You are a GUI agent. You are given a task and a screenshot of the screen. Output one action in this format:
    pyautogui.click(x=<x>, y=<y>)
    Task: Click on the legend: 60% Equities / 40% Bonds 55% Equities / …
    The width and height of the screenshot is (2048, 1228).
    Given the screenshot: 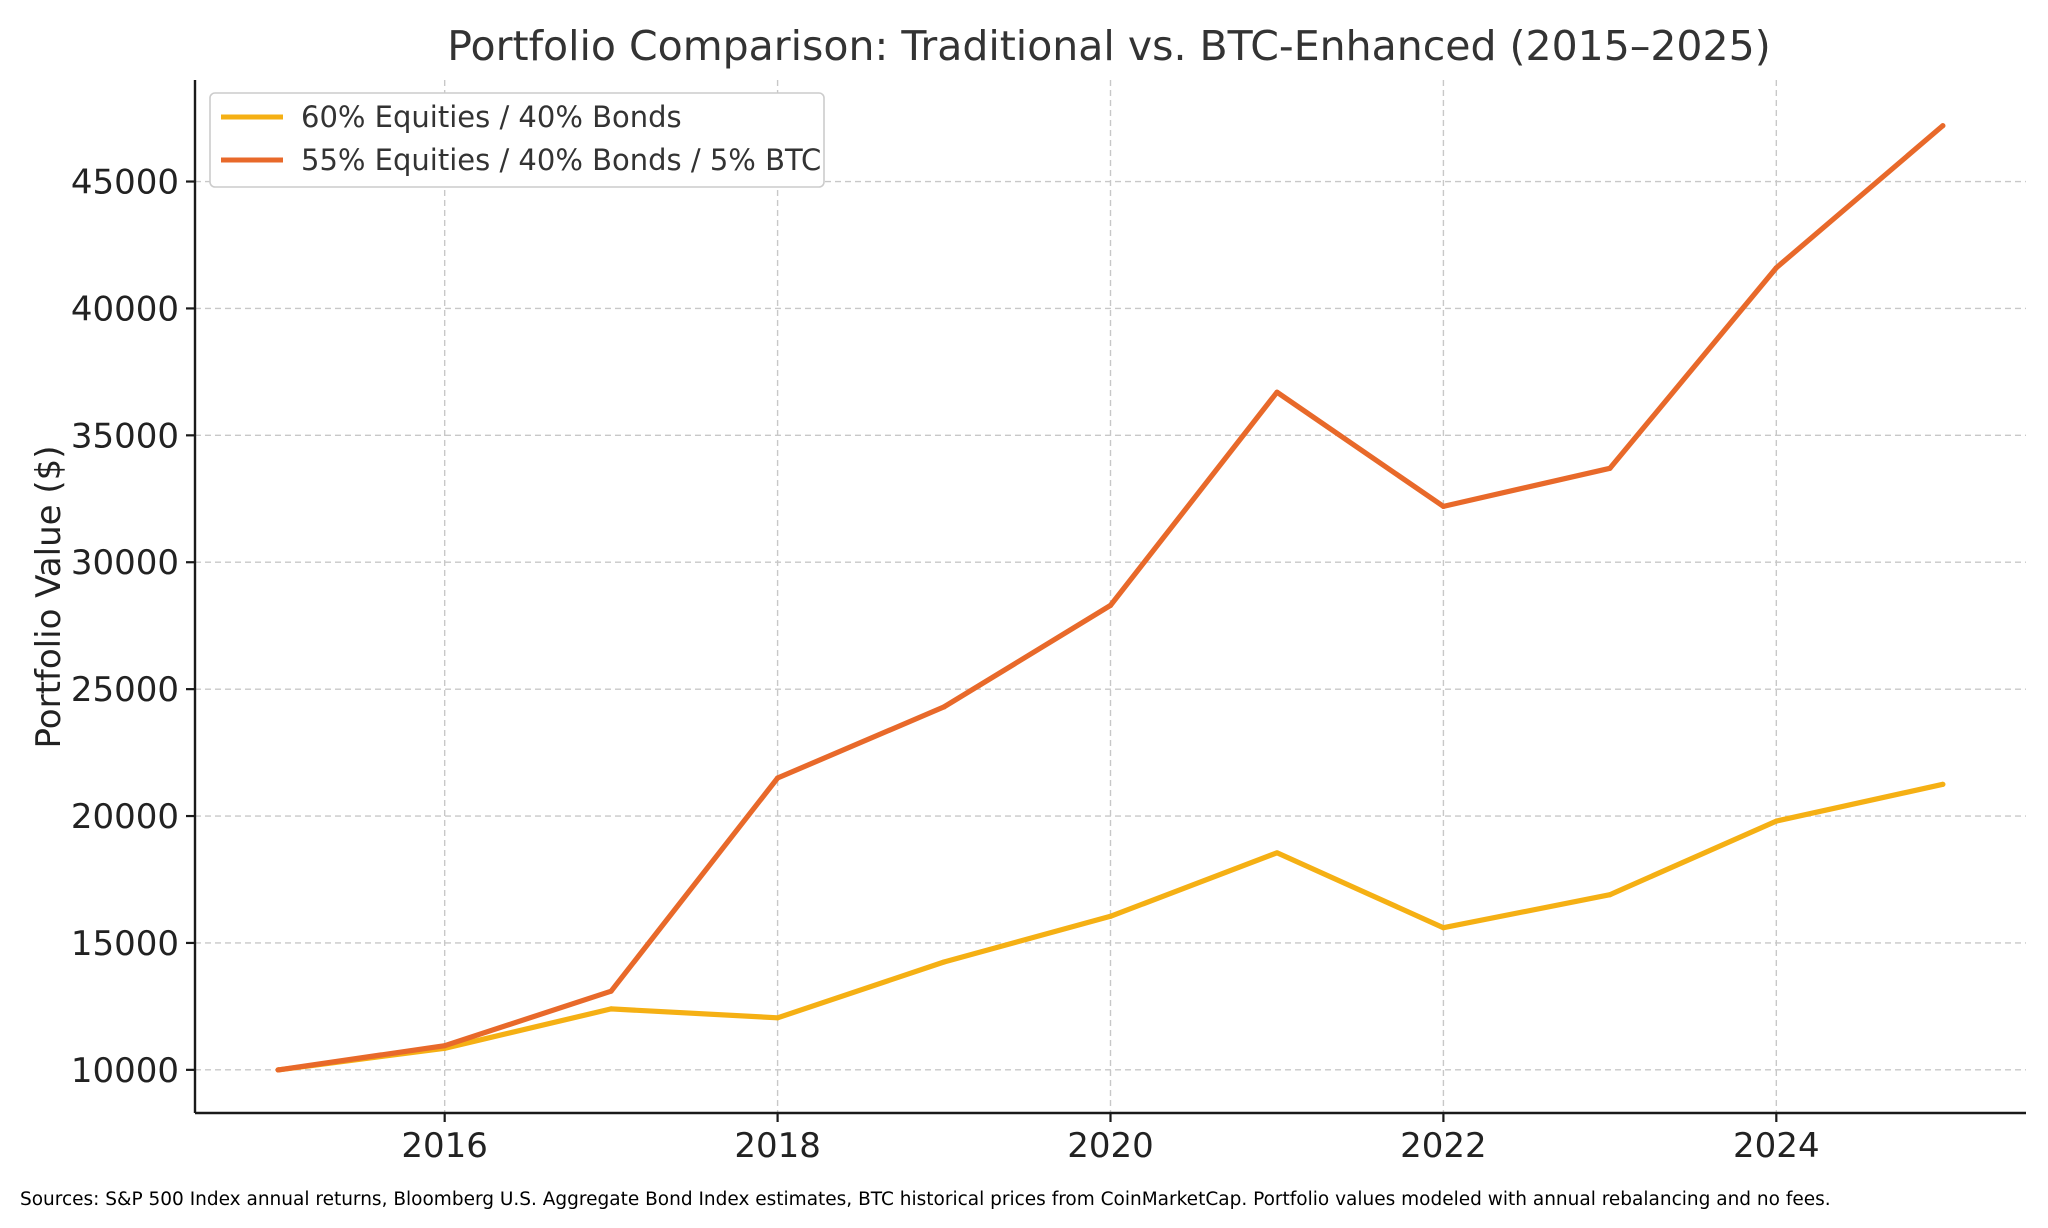 What is the action you would take?
    pyautogui.click(x=517, y=140)
    